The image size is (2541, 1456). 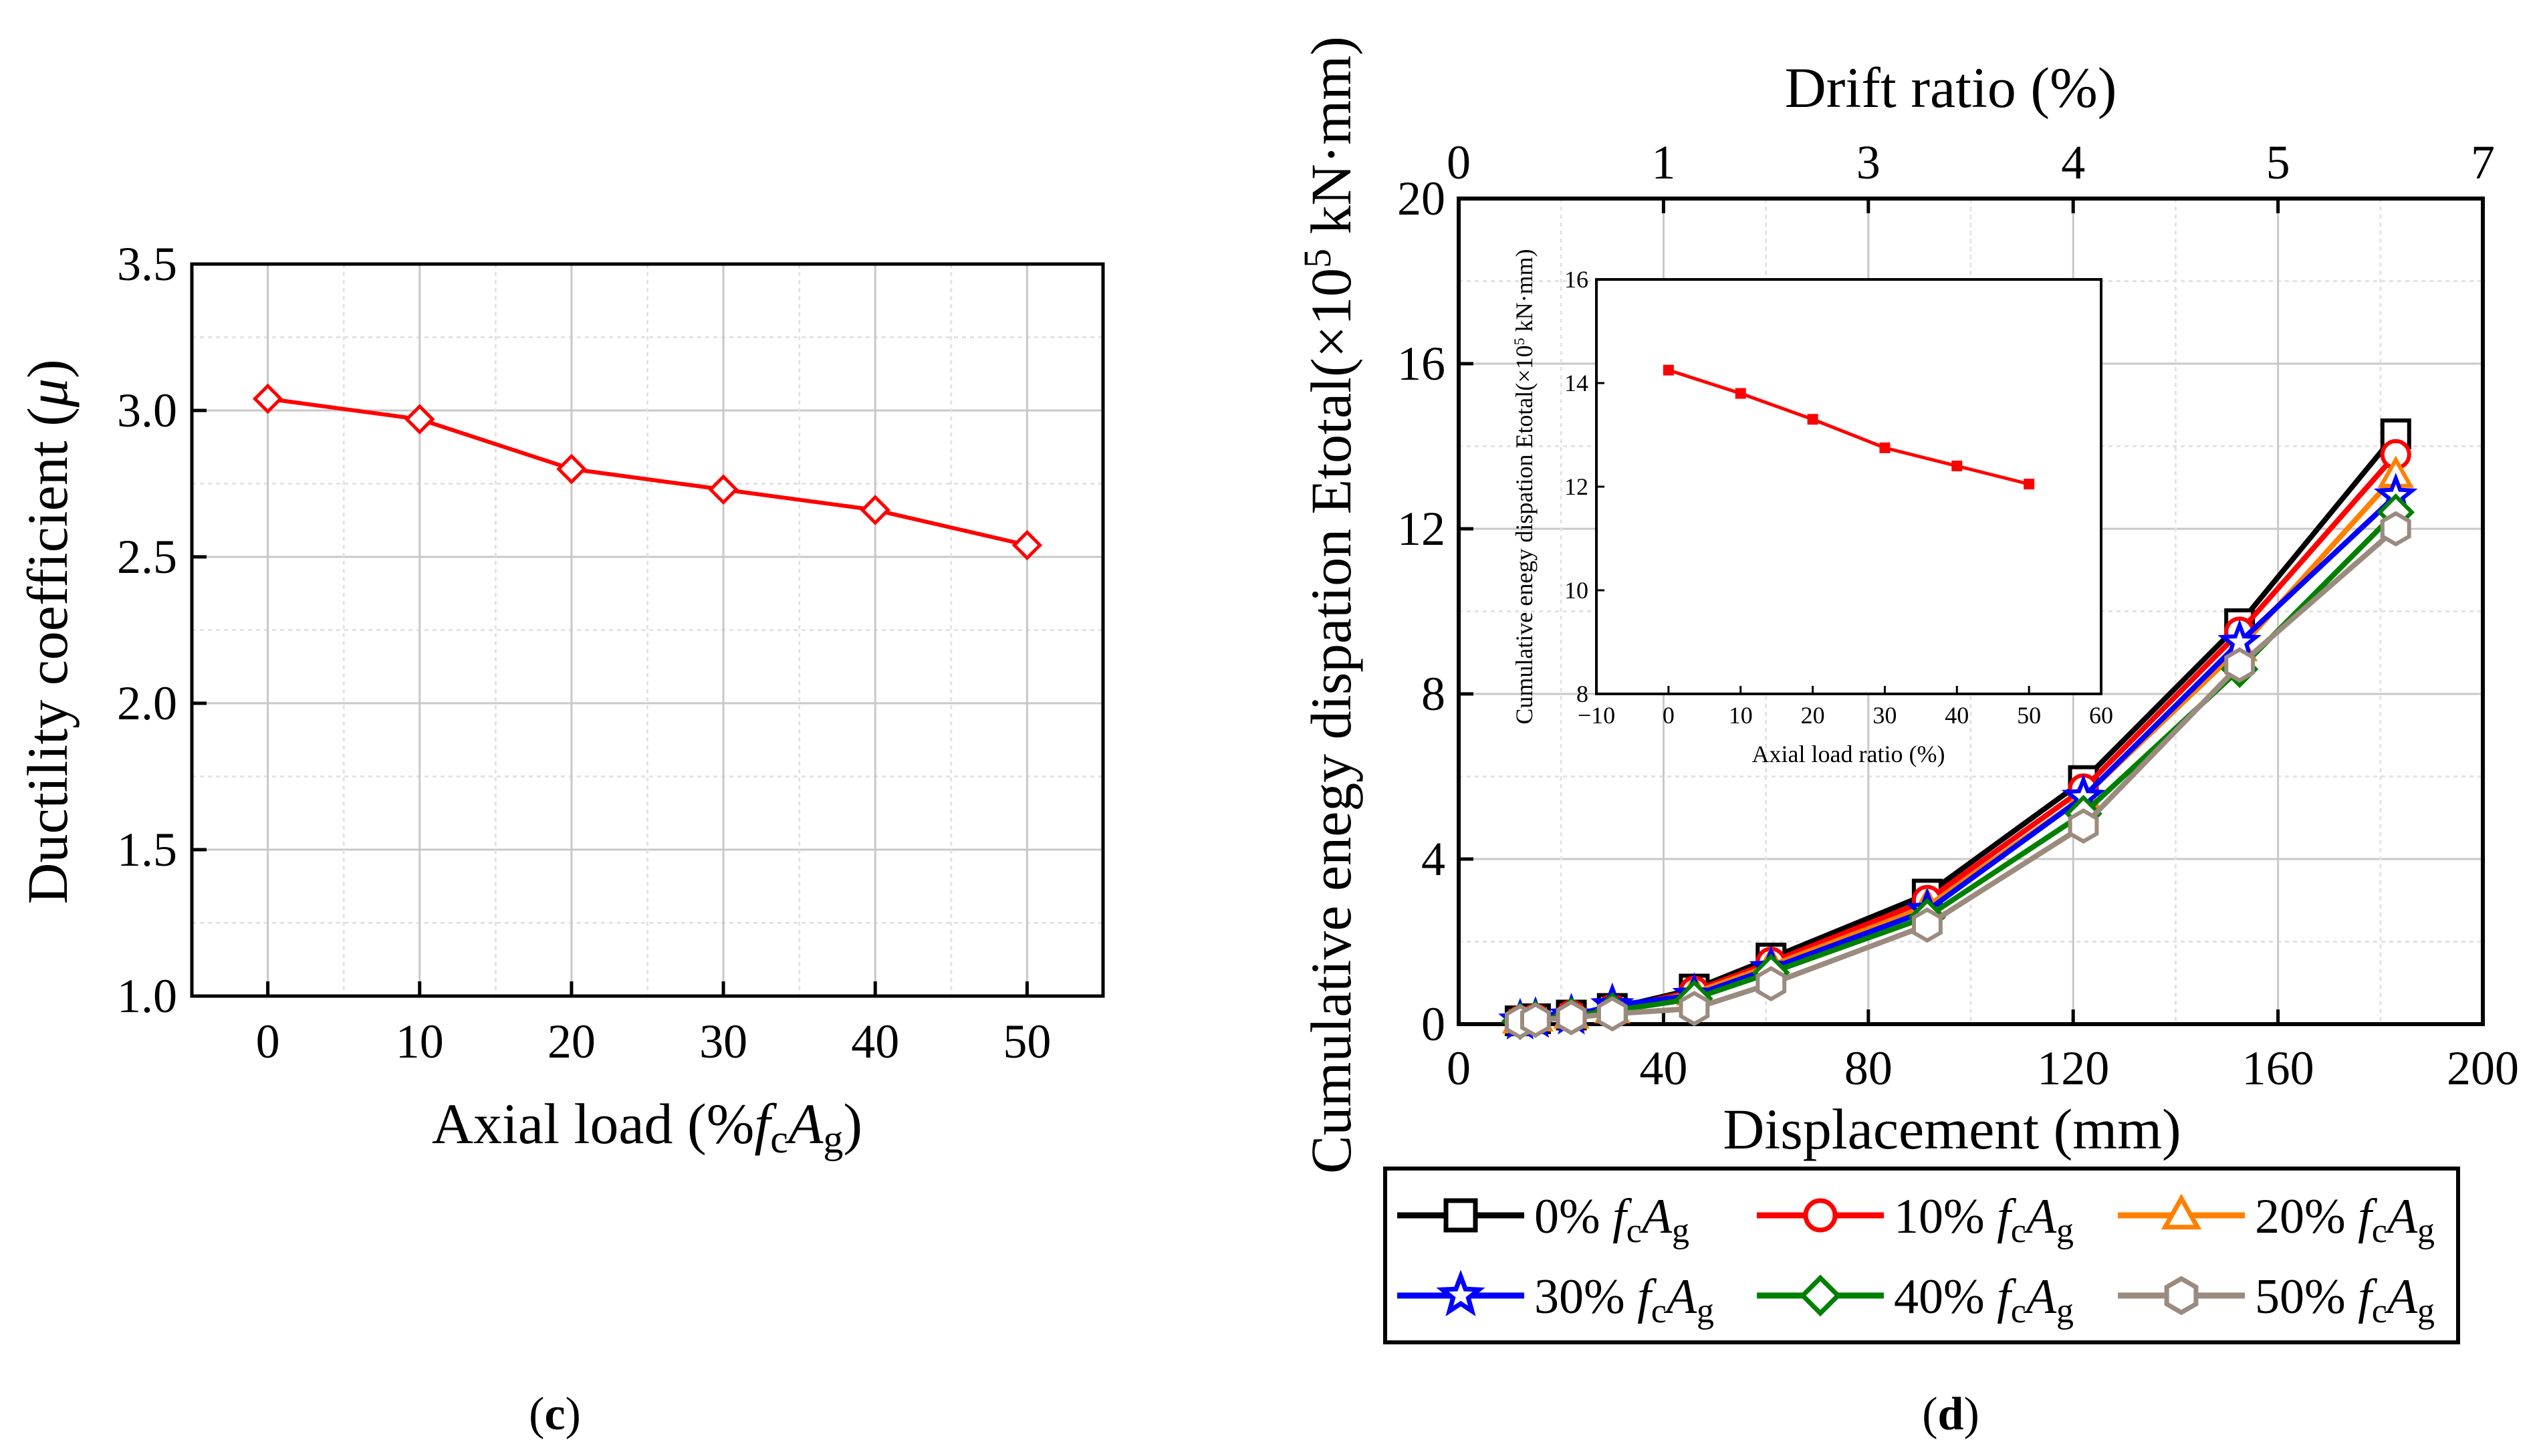 I want to click on c-series, so click(x=647, y=472).